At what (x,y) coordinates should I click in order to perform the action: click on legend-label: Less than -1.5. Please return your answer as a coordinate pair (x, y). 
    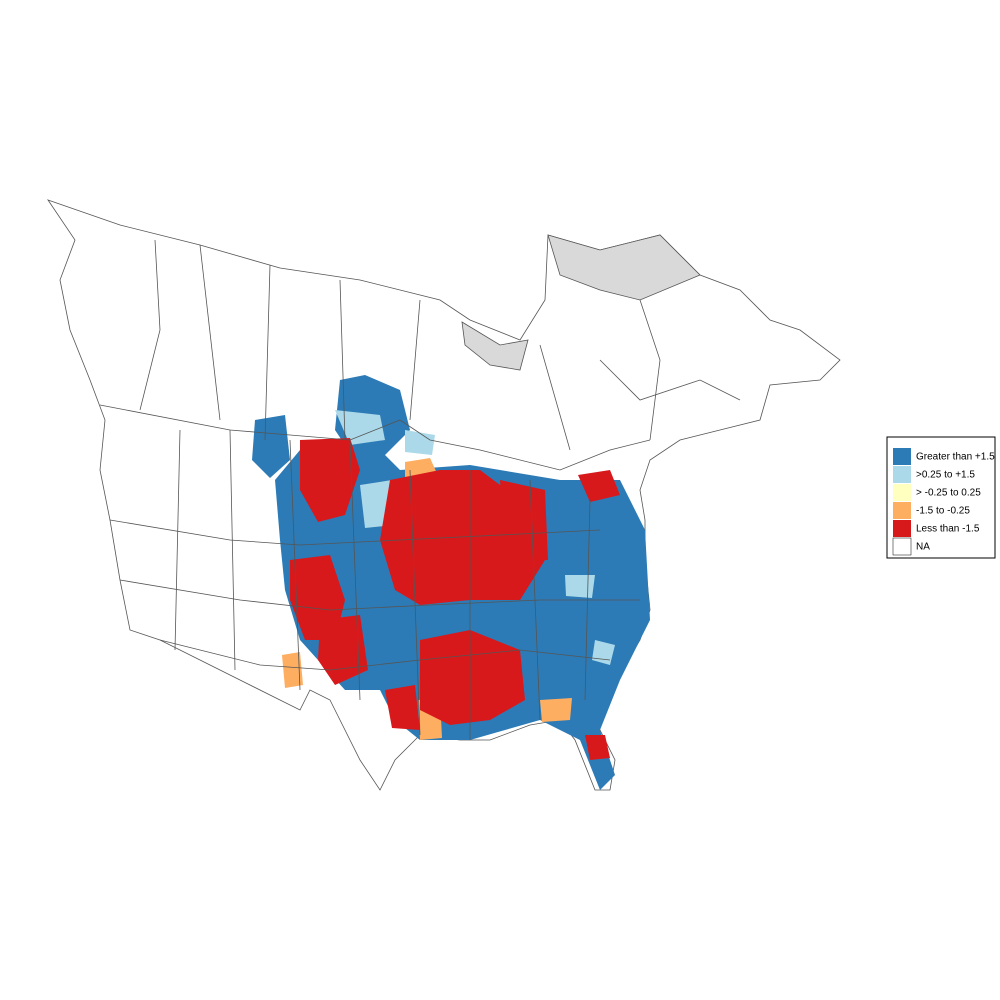
    Looking at the image, I should click on (948, 529).